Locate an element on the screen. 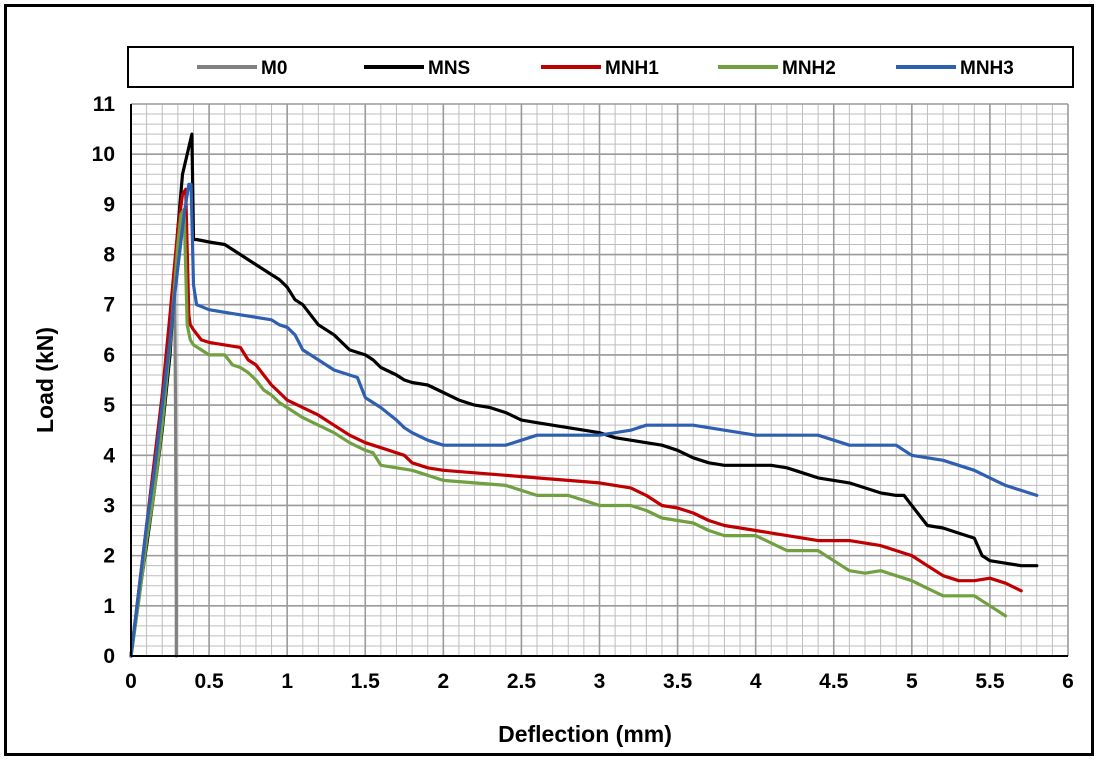 The image size is (1102, 763). y-tick-label: 2 is located at coordinates (109, 556).